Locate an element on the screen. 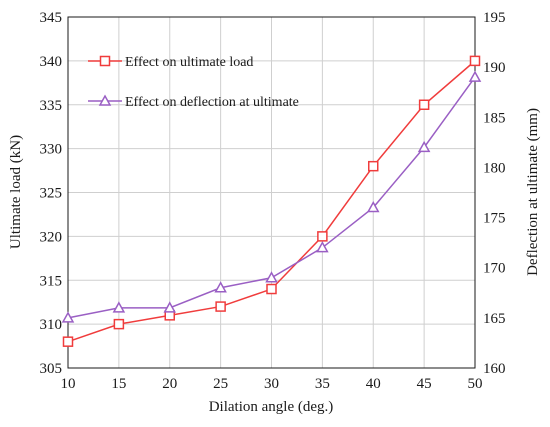 The image size is (550, 427). left-y-tick-label-340: 340 is located at coordinates (51, 62).